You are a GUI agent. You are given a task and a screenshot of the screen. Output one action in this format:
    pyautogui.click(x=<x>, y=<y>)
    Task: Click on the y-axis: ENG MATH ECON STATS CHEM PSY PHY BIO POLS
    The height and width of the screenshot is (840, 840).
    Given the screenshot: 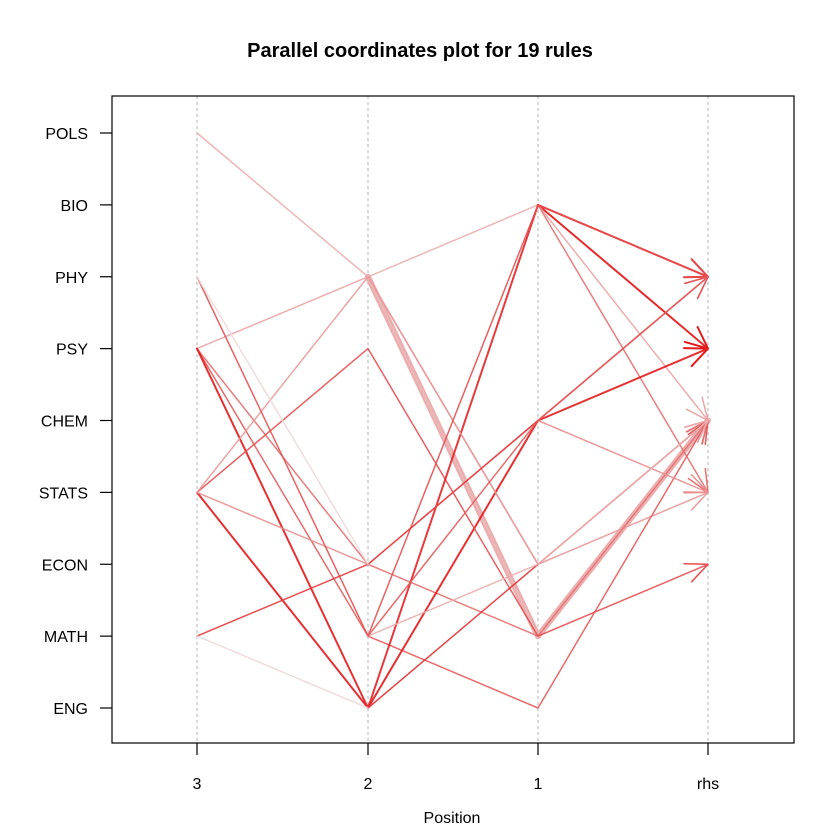 What is the action you would take?
    pyautogui.click(x=75, y=422)
    